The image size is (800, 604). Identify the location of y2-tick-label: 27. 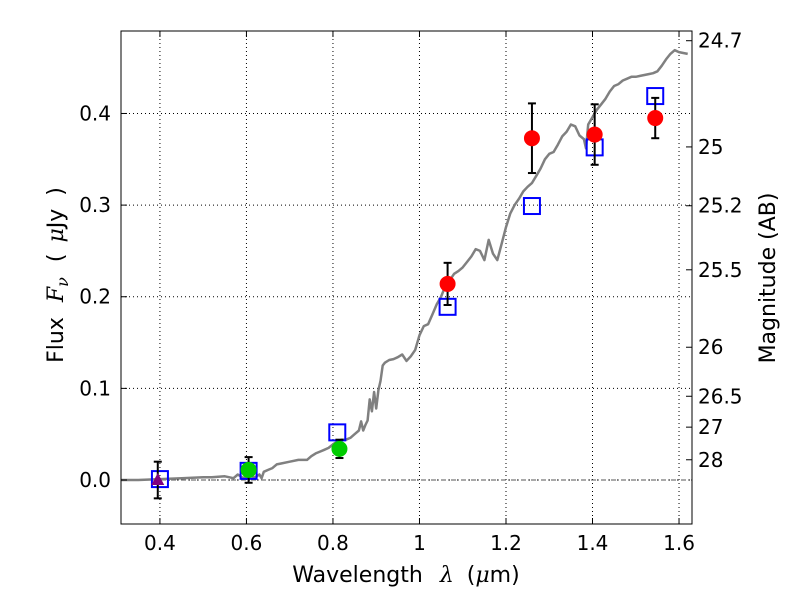
(710, 427).